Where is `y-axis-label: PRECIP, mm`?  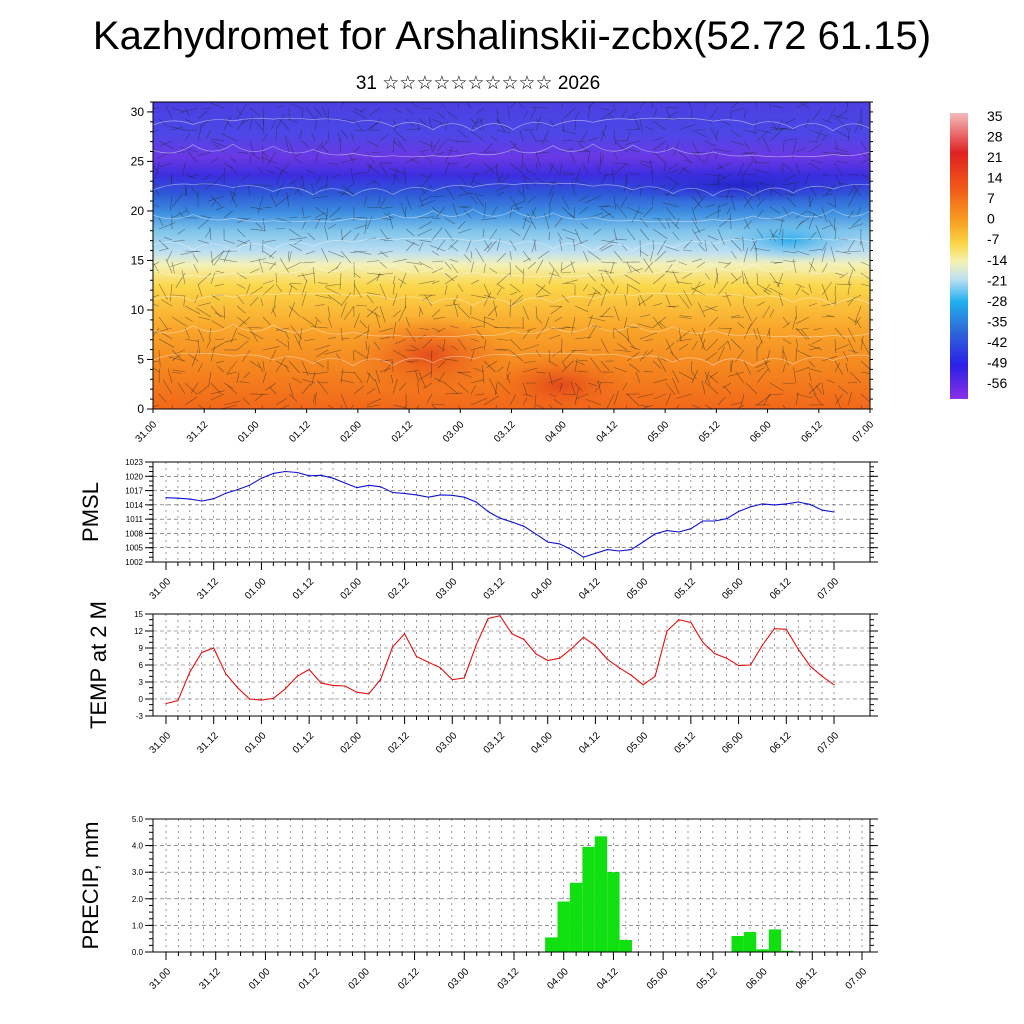 y-axis-label: PRECIP, mm is located at coordinates (90, 886).